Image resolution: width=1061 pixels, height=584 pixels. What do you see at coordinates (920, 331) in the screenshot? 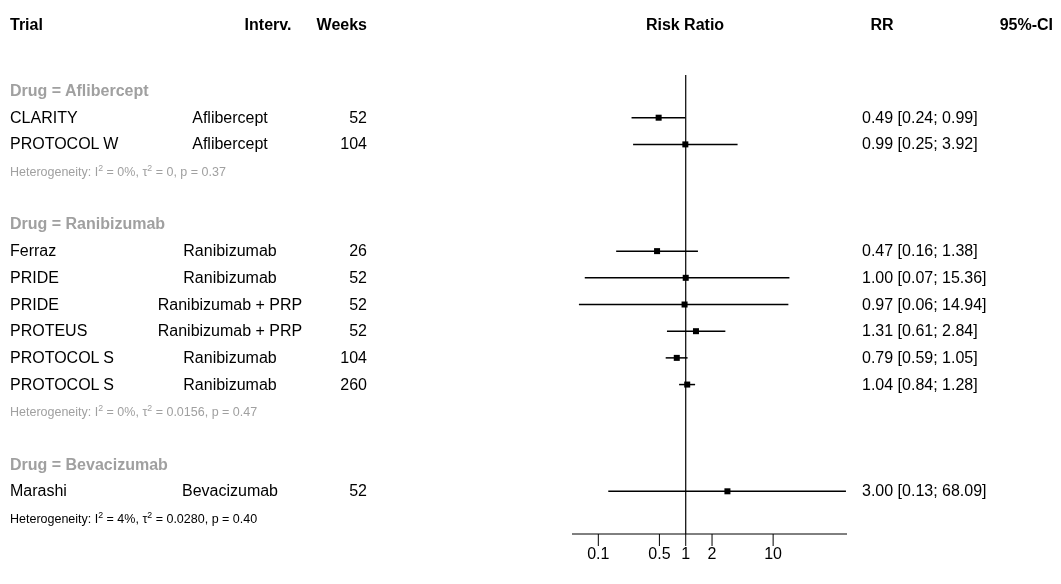
I see `text: 1.31 [0.61; 2.84]` at bounding box center [920, 331].